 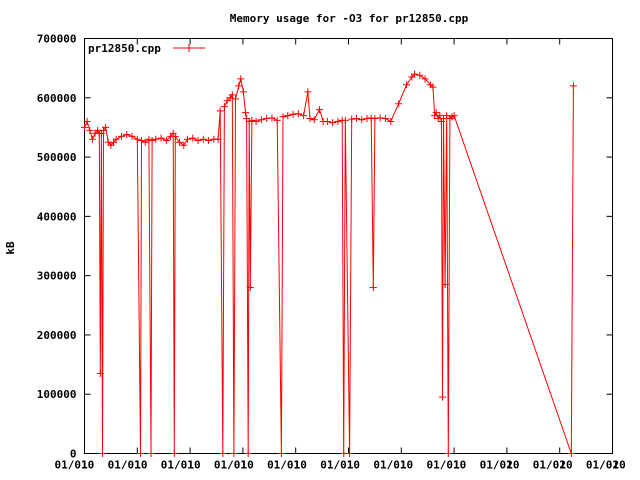 I want to click on y-tick-label: 400000, so click(x=57, y=216).